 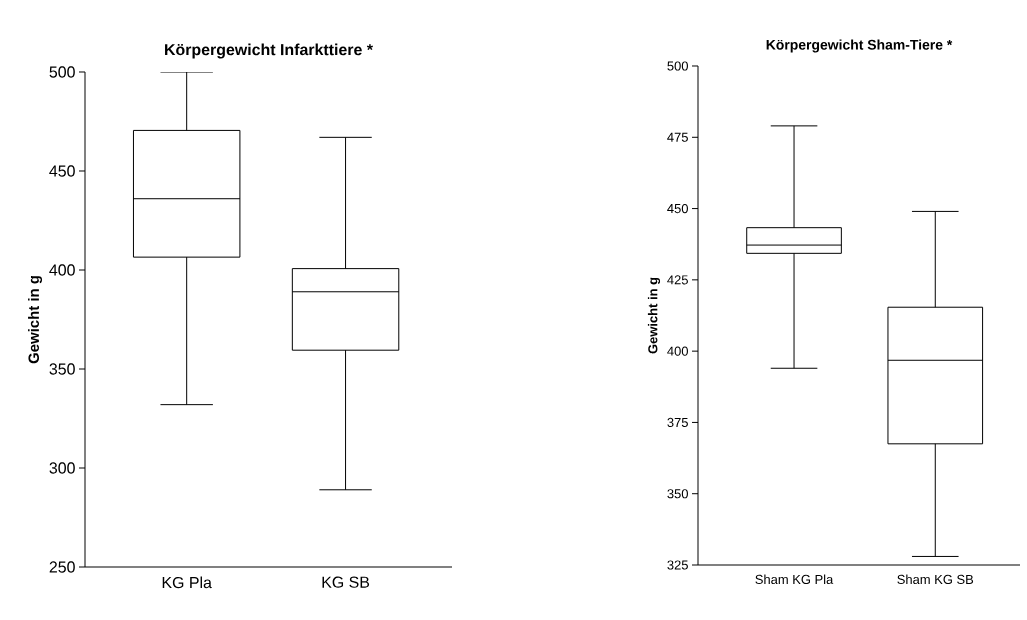 What do you see at coordinates (935, 579) in the screenshot?
I see `x-tick-label: Sham KG SB` at bounding box center [935, 579].